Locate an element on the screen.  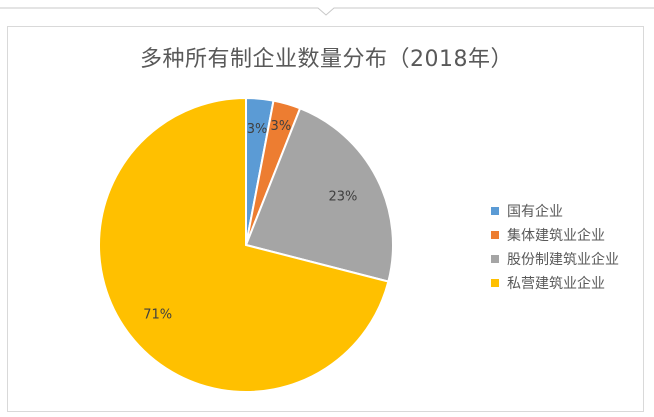
legend-item-collective: 集体建筑业企业 is located at coordinates (555, 234).